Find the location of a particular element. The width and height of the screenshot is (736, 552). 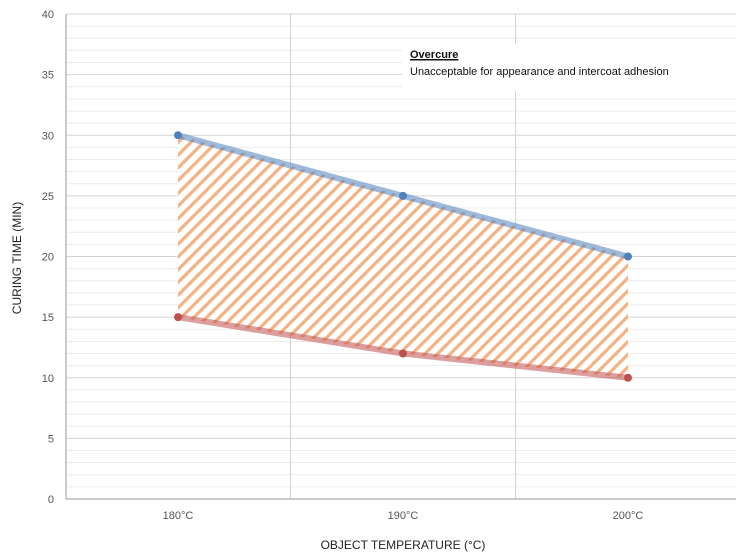

x-tick-label: 190°C is located at coordinates (403, 516).